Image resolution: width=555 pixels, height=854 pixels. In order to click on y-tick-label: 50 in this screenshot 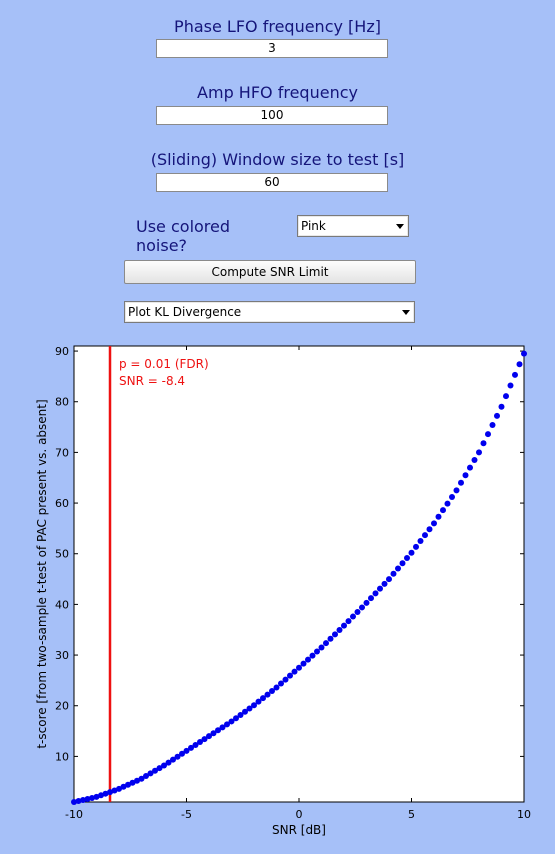, I will do `click(62, 554)`.